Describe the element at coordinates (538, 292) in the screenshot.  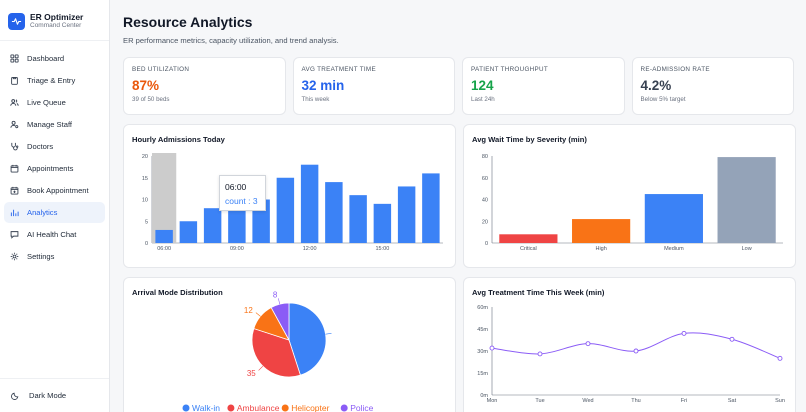
I see `chart-title: Avg Treatment Time This Week (min)` at that location.